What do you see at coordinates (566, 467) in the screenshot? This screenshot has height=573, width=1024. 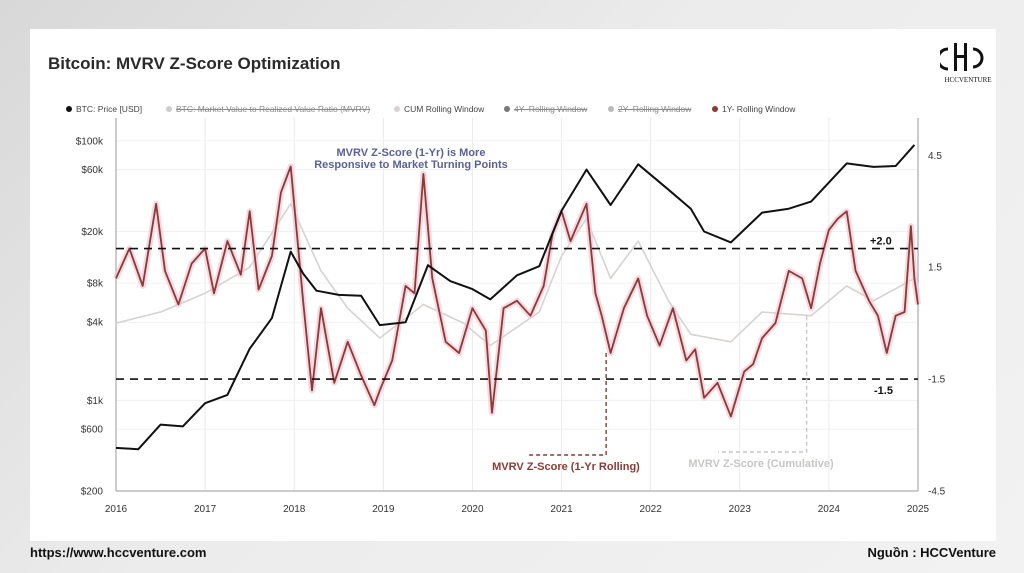 I see `callout-1y-label: MVRV Z-Score (1-Yr Rolling)` at bounding box center [566, 467].